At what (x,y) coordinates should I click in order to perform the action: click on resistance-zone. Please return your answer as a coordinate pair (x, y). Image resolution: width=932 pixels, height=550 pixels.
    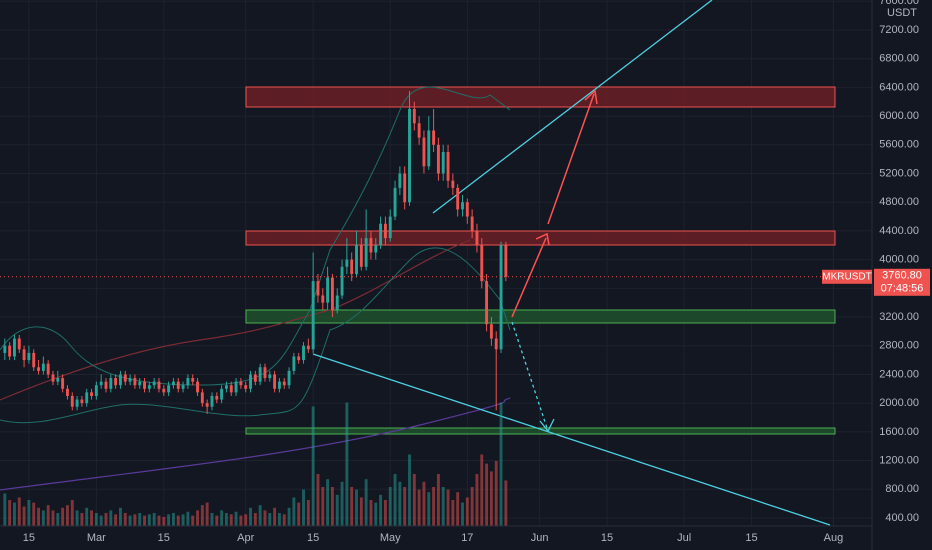
    Looking at the image, I should click on (540, 238).